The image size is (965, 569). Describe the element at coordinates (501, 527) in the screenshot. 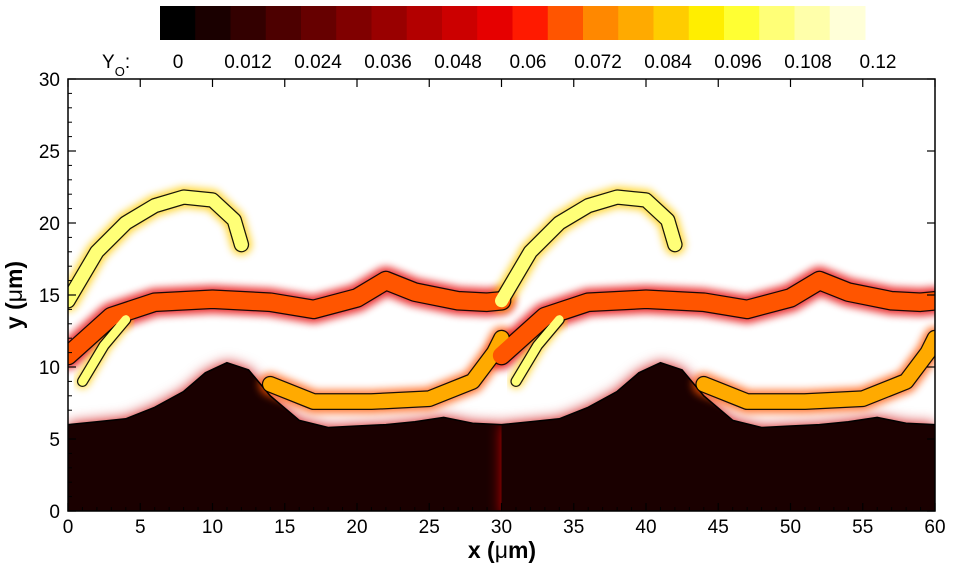

I see `x-tick-label: 30` at that location.